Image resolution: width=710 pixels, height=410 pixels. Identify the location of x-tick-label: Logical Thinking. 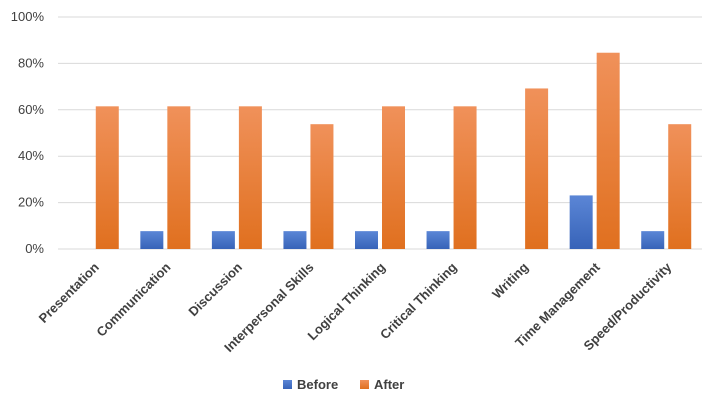
(346, 301).